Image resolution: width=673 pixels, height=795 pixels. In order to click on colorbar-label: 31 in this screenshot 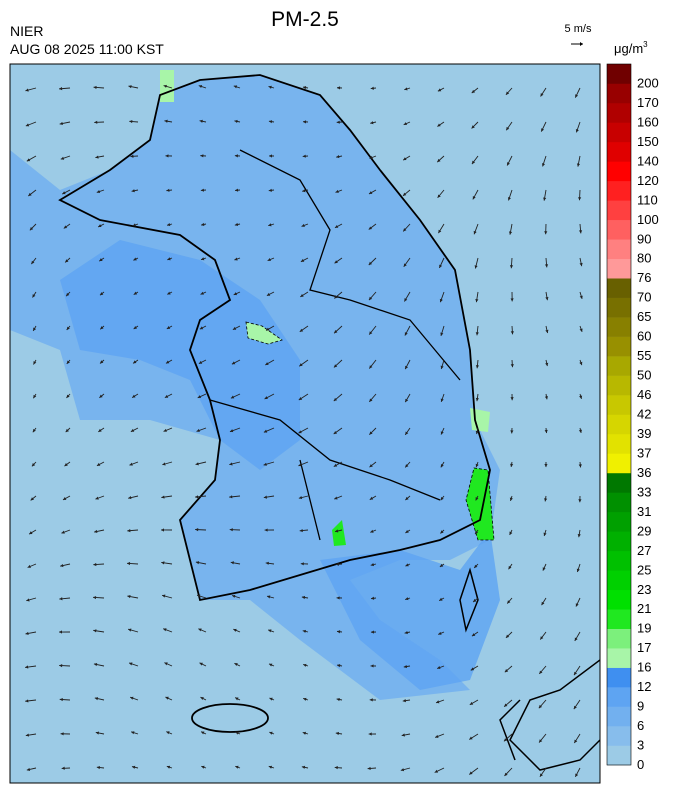, I will do `click(644, 511)`.